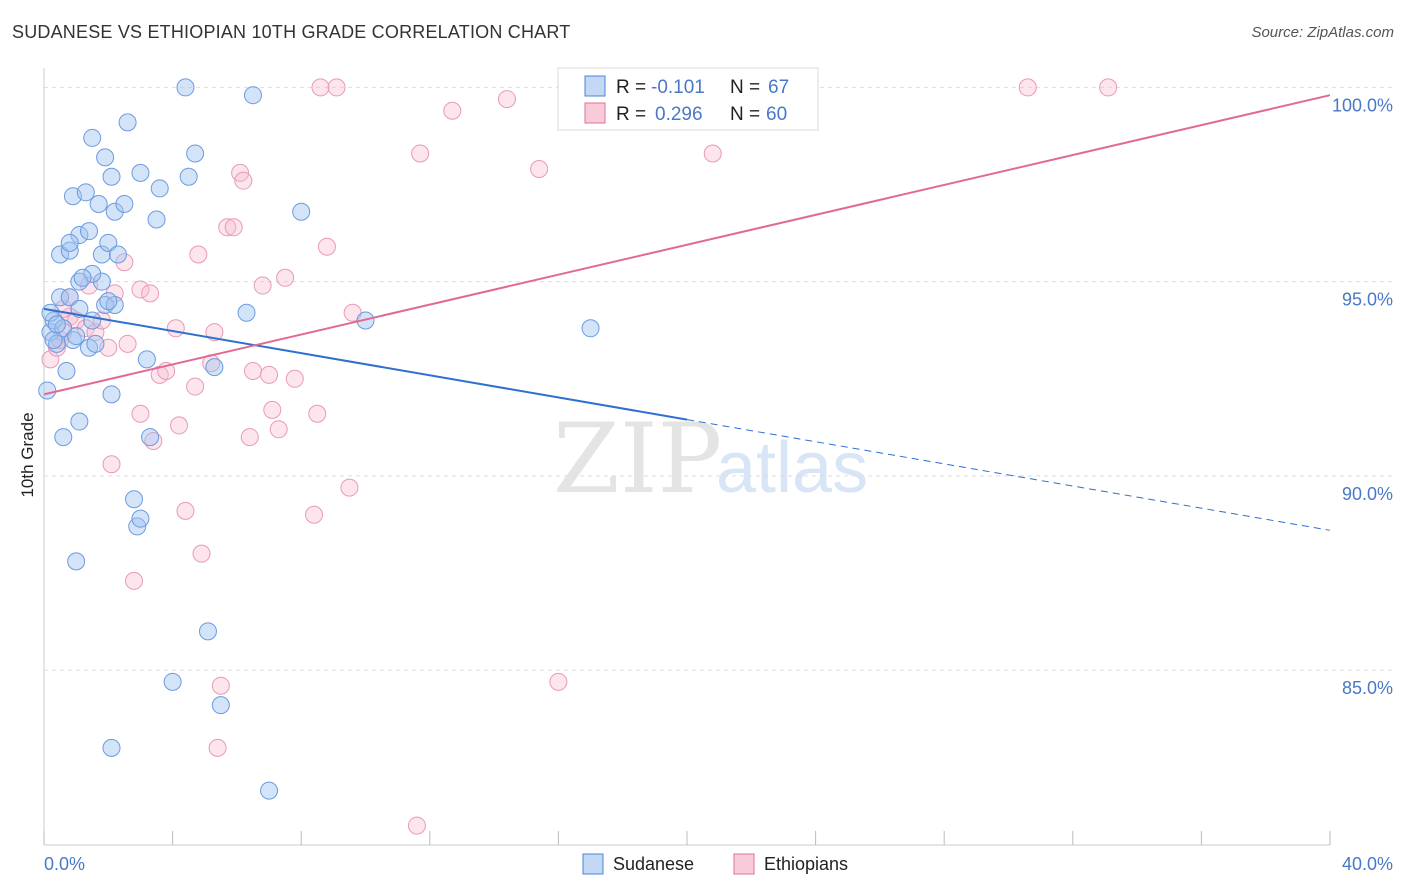 This screenshot has height=892, width=1406. Describe the element at coordinates (715, 864) in the screenshot. I see `legend: Sudanese Ethiopians` at that location.